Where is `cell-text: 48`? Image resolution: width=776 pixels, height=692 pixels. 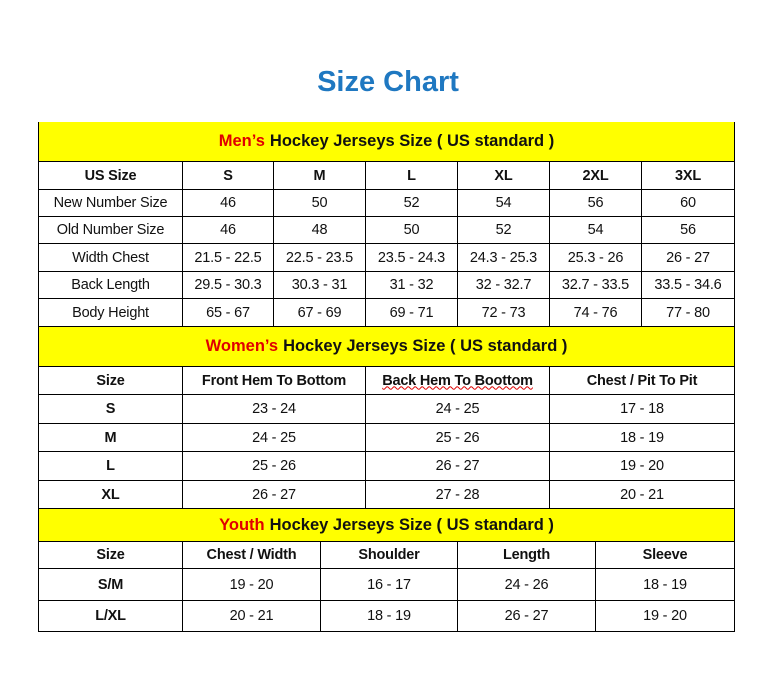
cell-text: 48 is located at coordinates (319, 230).